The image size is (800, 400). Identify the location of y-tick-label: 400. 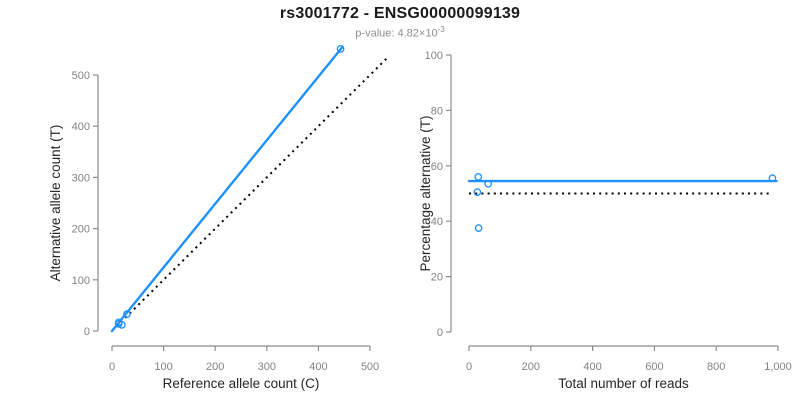
(81, 127).